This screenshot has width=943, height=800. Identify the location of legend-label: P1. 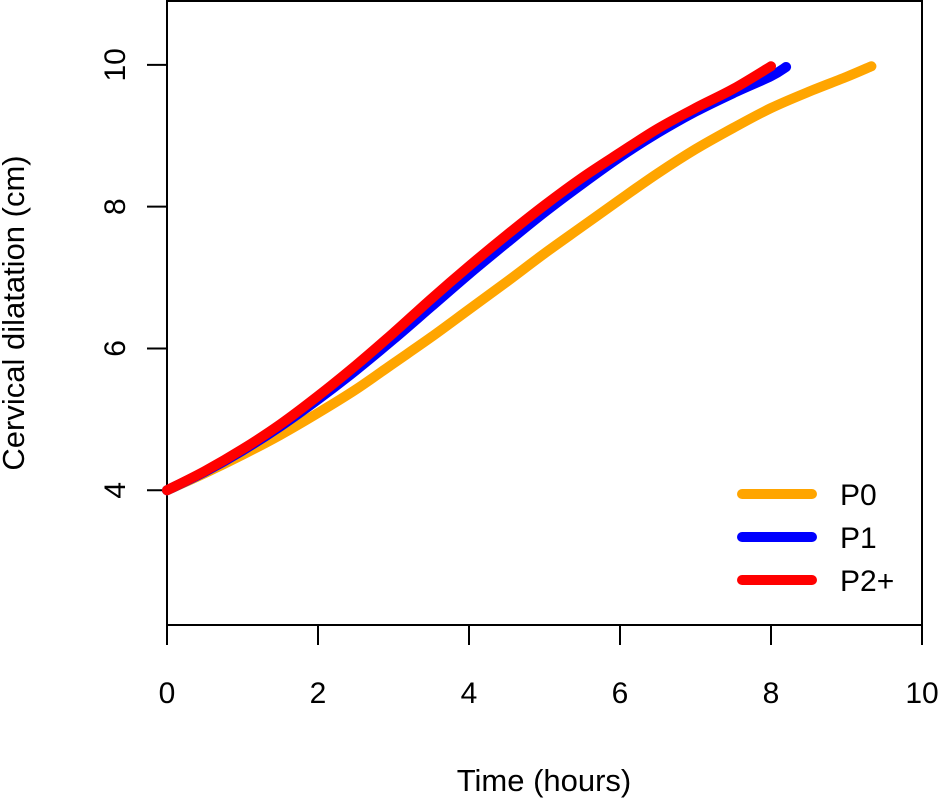
(858, 538).